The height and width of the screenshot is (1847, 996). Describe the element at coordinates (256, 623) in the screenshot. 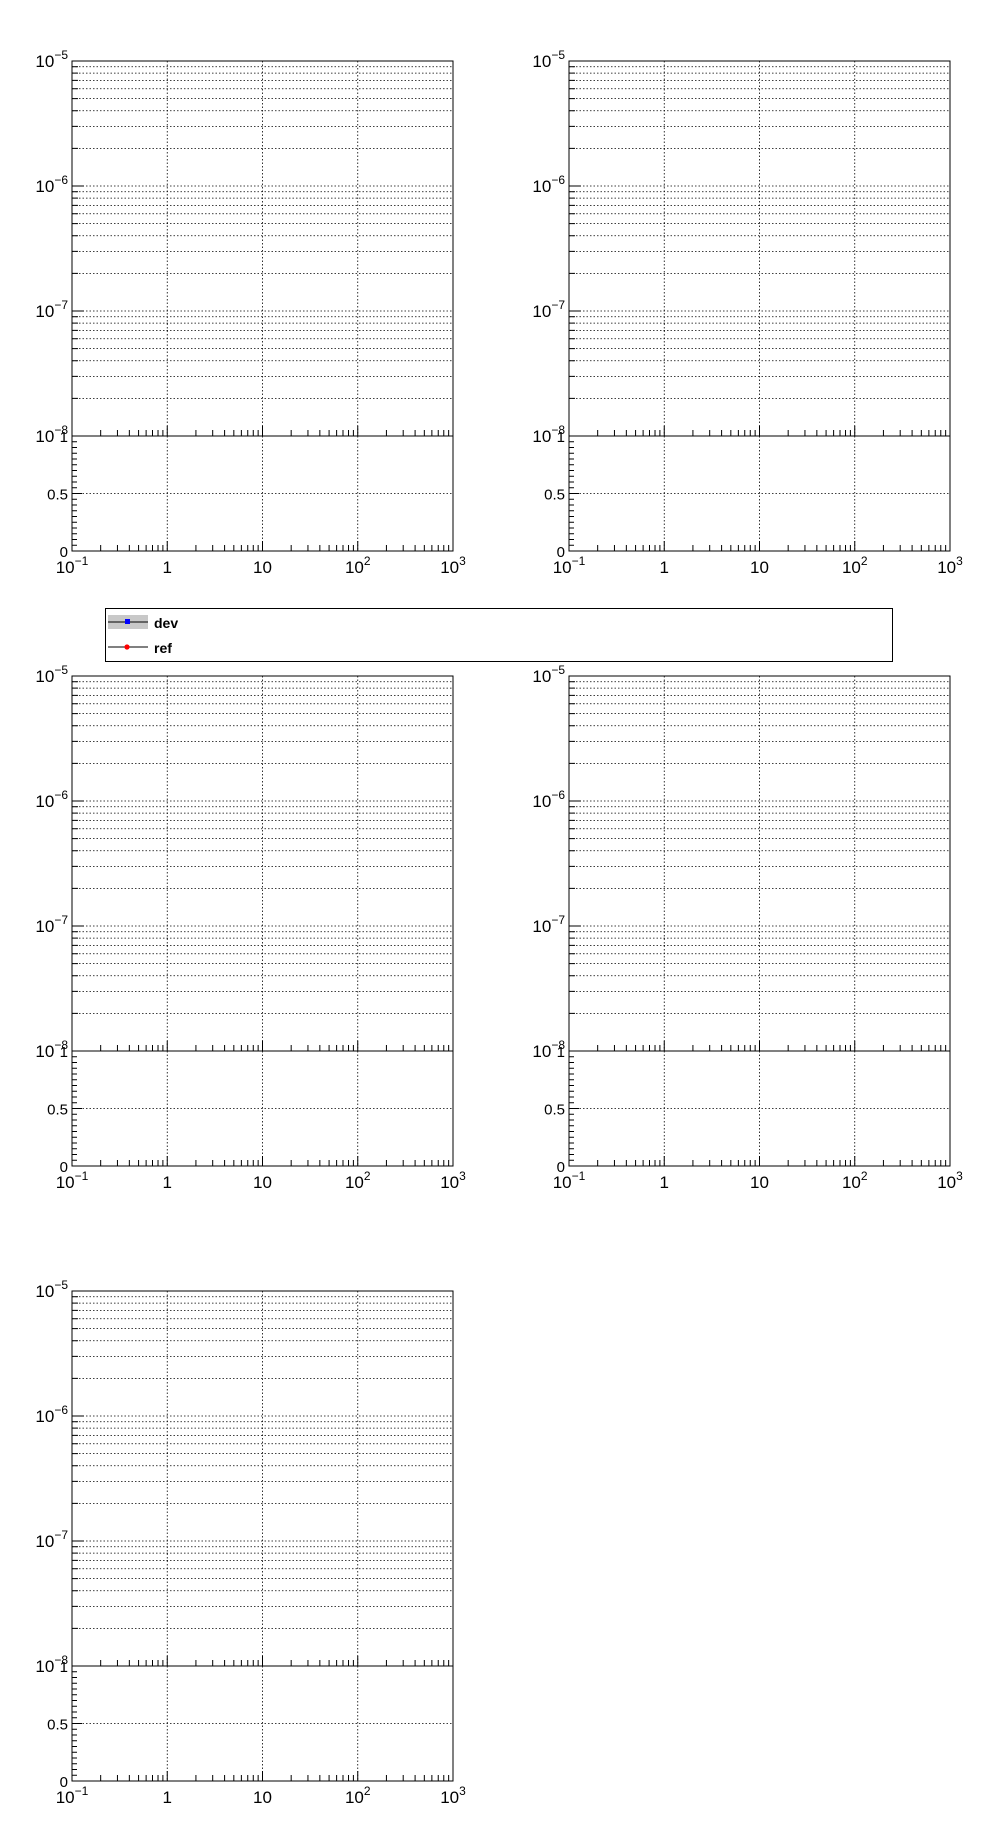

I see `legend-entry-dev: dev` at that location.